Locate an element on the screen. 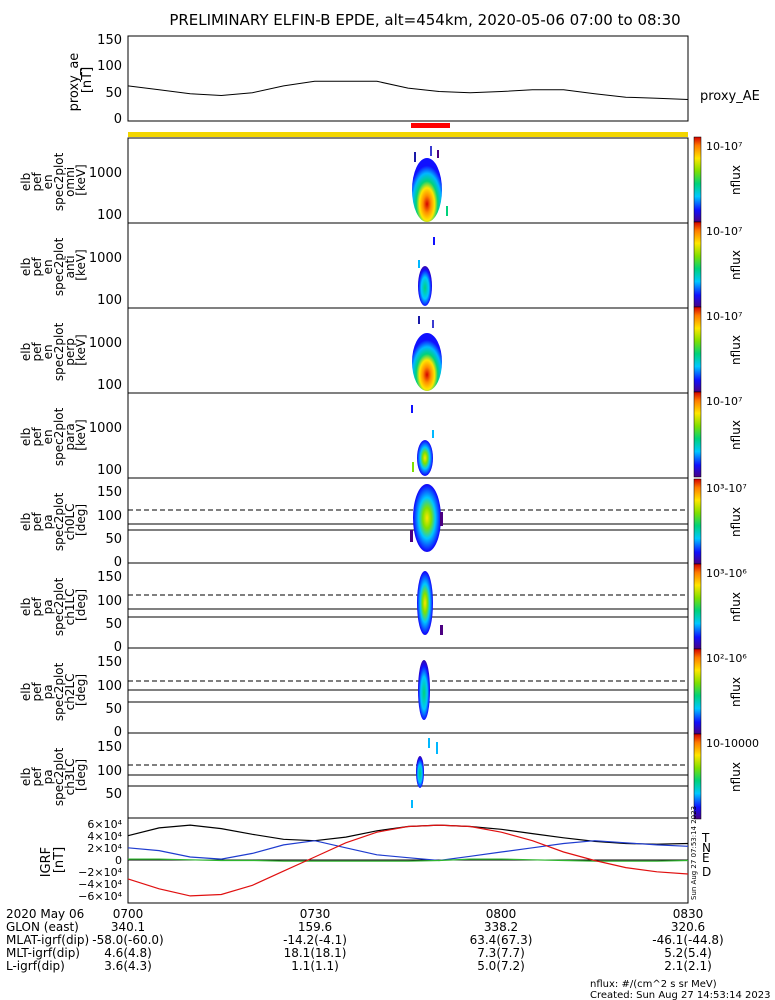 The height and width of the screenshot is (1000, 775). pa-ylabel: elb pef pa spec2plot ch2LC [deg] is located at coordinates (53, 690).